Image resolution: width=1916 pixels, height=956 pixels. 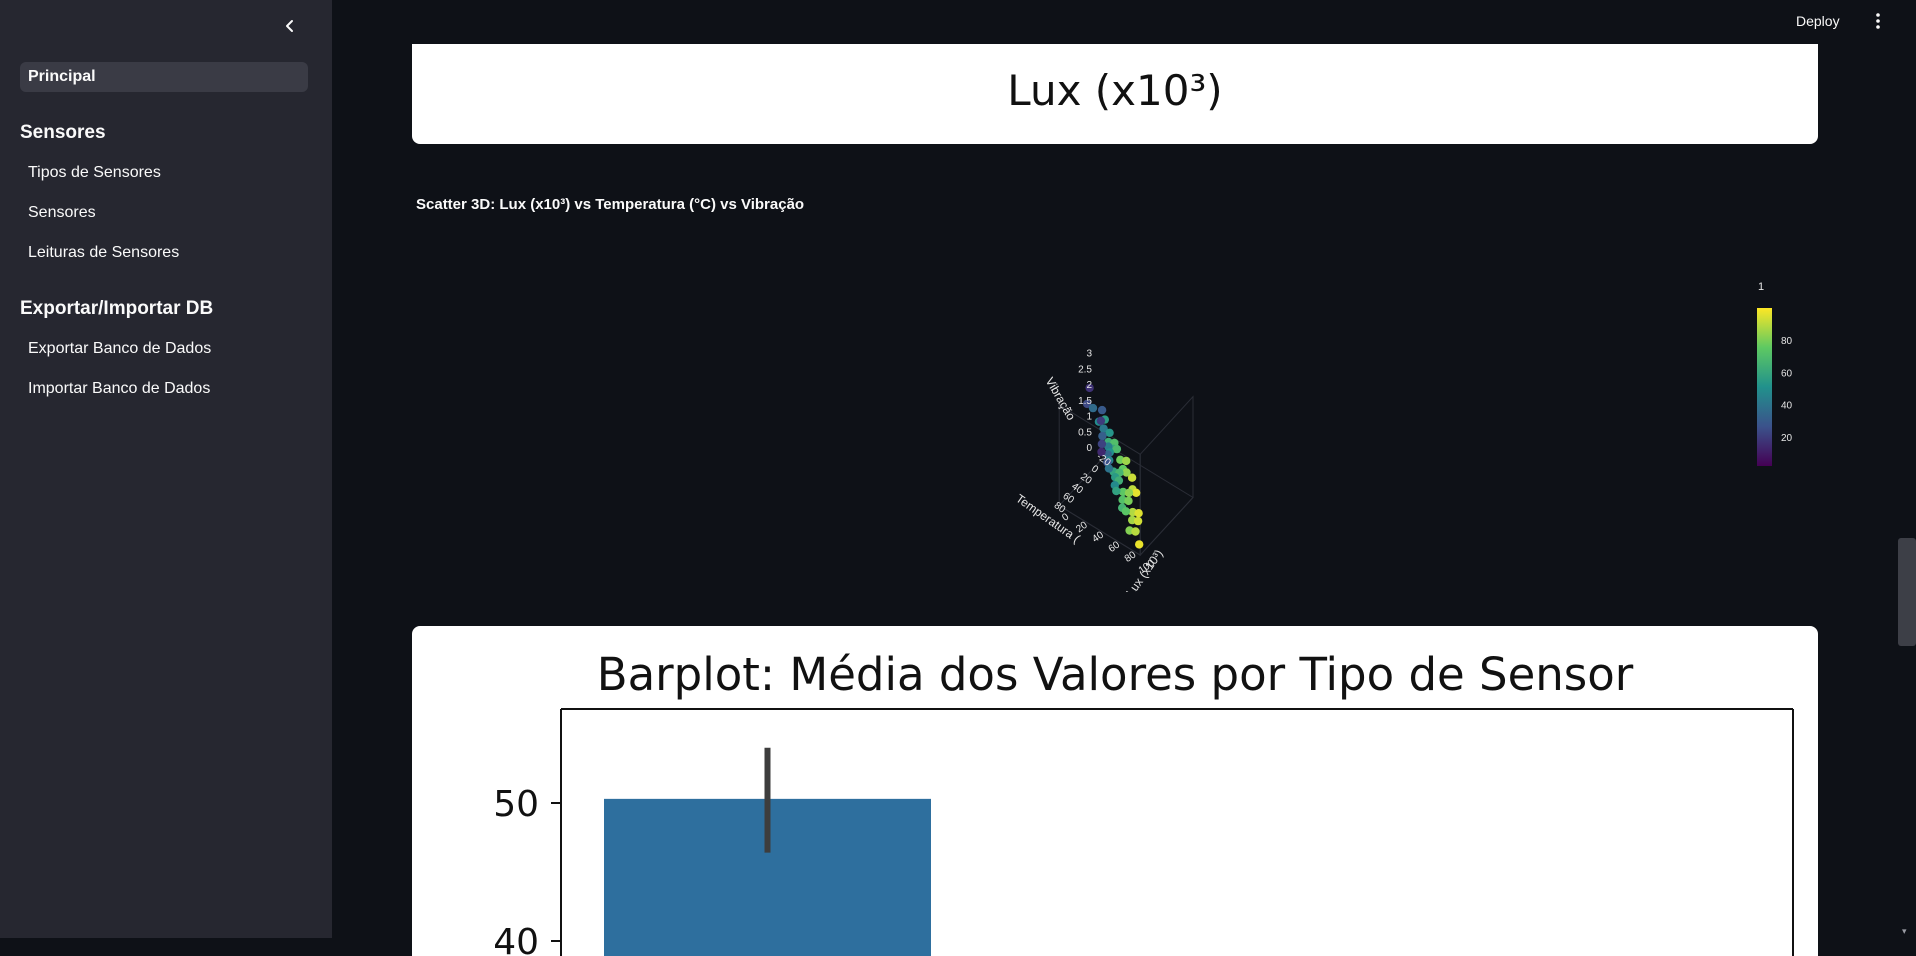 I want to click on more-vertical-icon, so click(x=1878, y=21).